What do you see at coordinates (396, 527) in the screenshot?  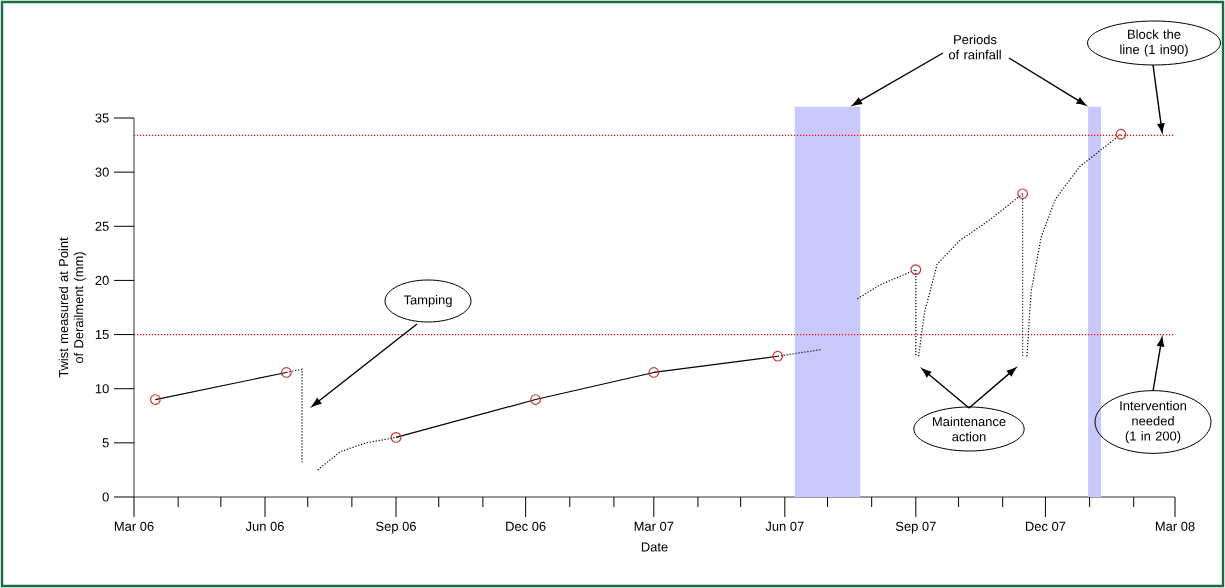 I see `x-tick-label: Sep 06` at bounding box center [396, 527].